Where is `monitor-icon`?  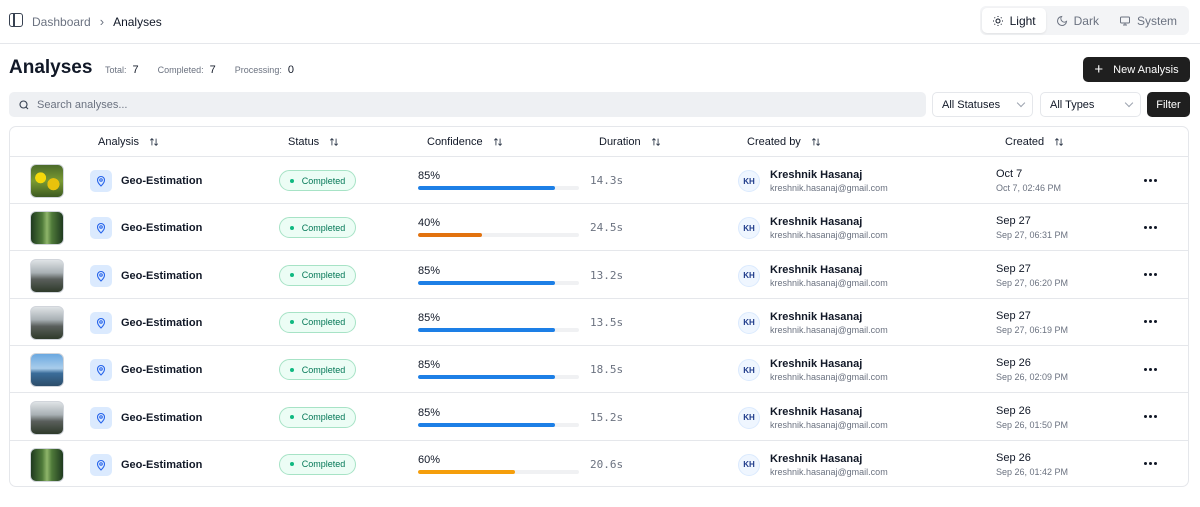 monitor-icon is located at coordinates (1124, 20).